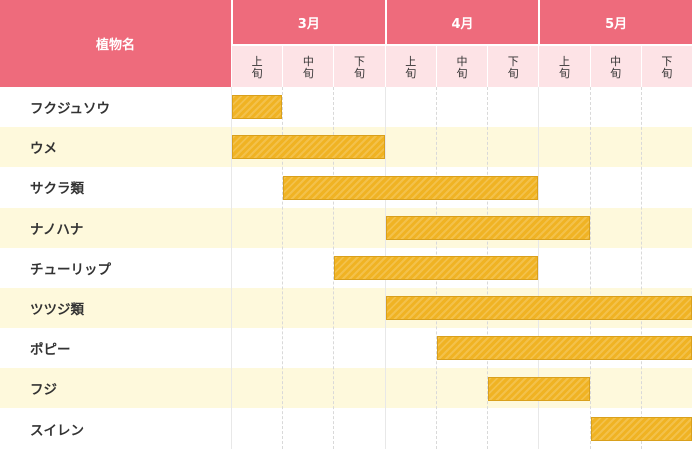 The width and height of the screenshot is (692, 449). What do you see at coordinates (615, 22) in the screenshot?
I see `month-header: 5月` at bounding box center [615, 22].